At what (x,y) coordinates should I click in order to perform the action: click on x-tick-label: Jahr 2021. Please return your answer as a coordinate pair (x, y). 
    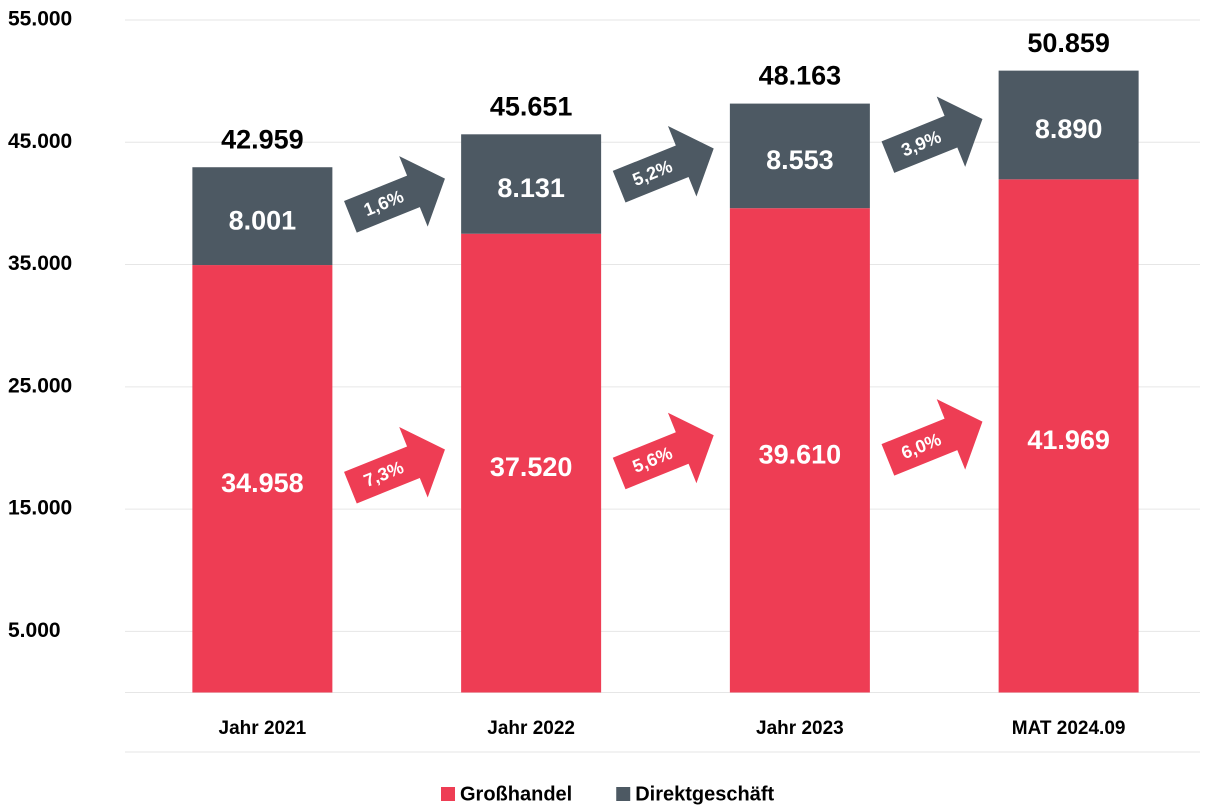
    Looking at the image, I should click on (263, 728).